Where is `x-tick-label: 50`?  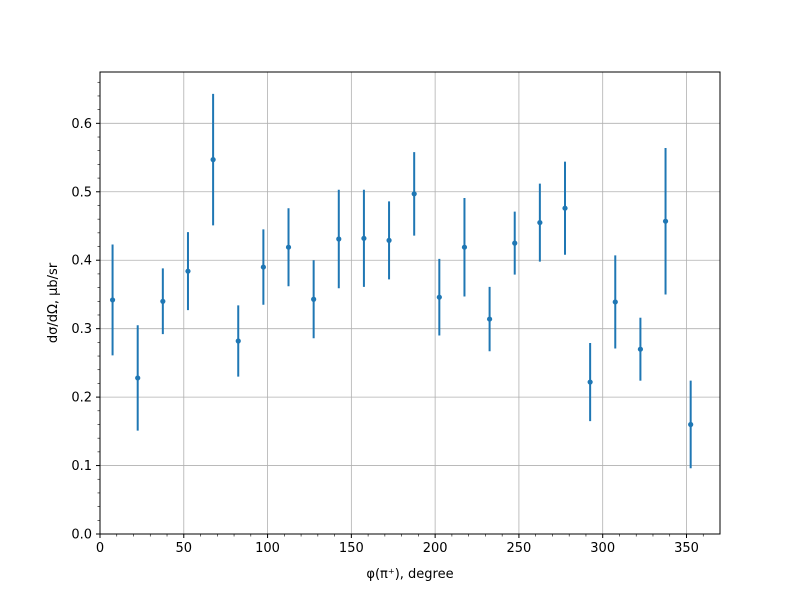
x-tick-label: 50 is located at coordinates (184, 548).